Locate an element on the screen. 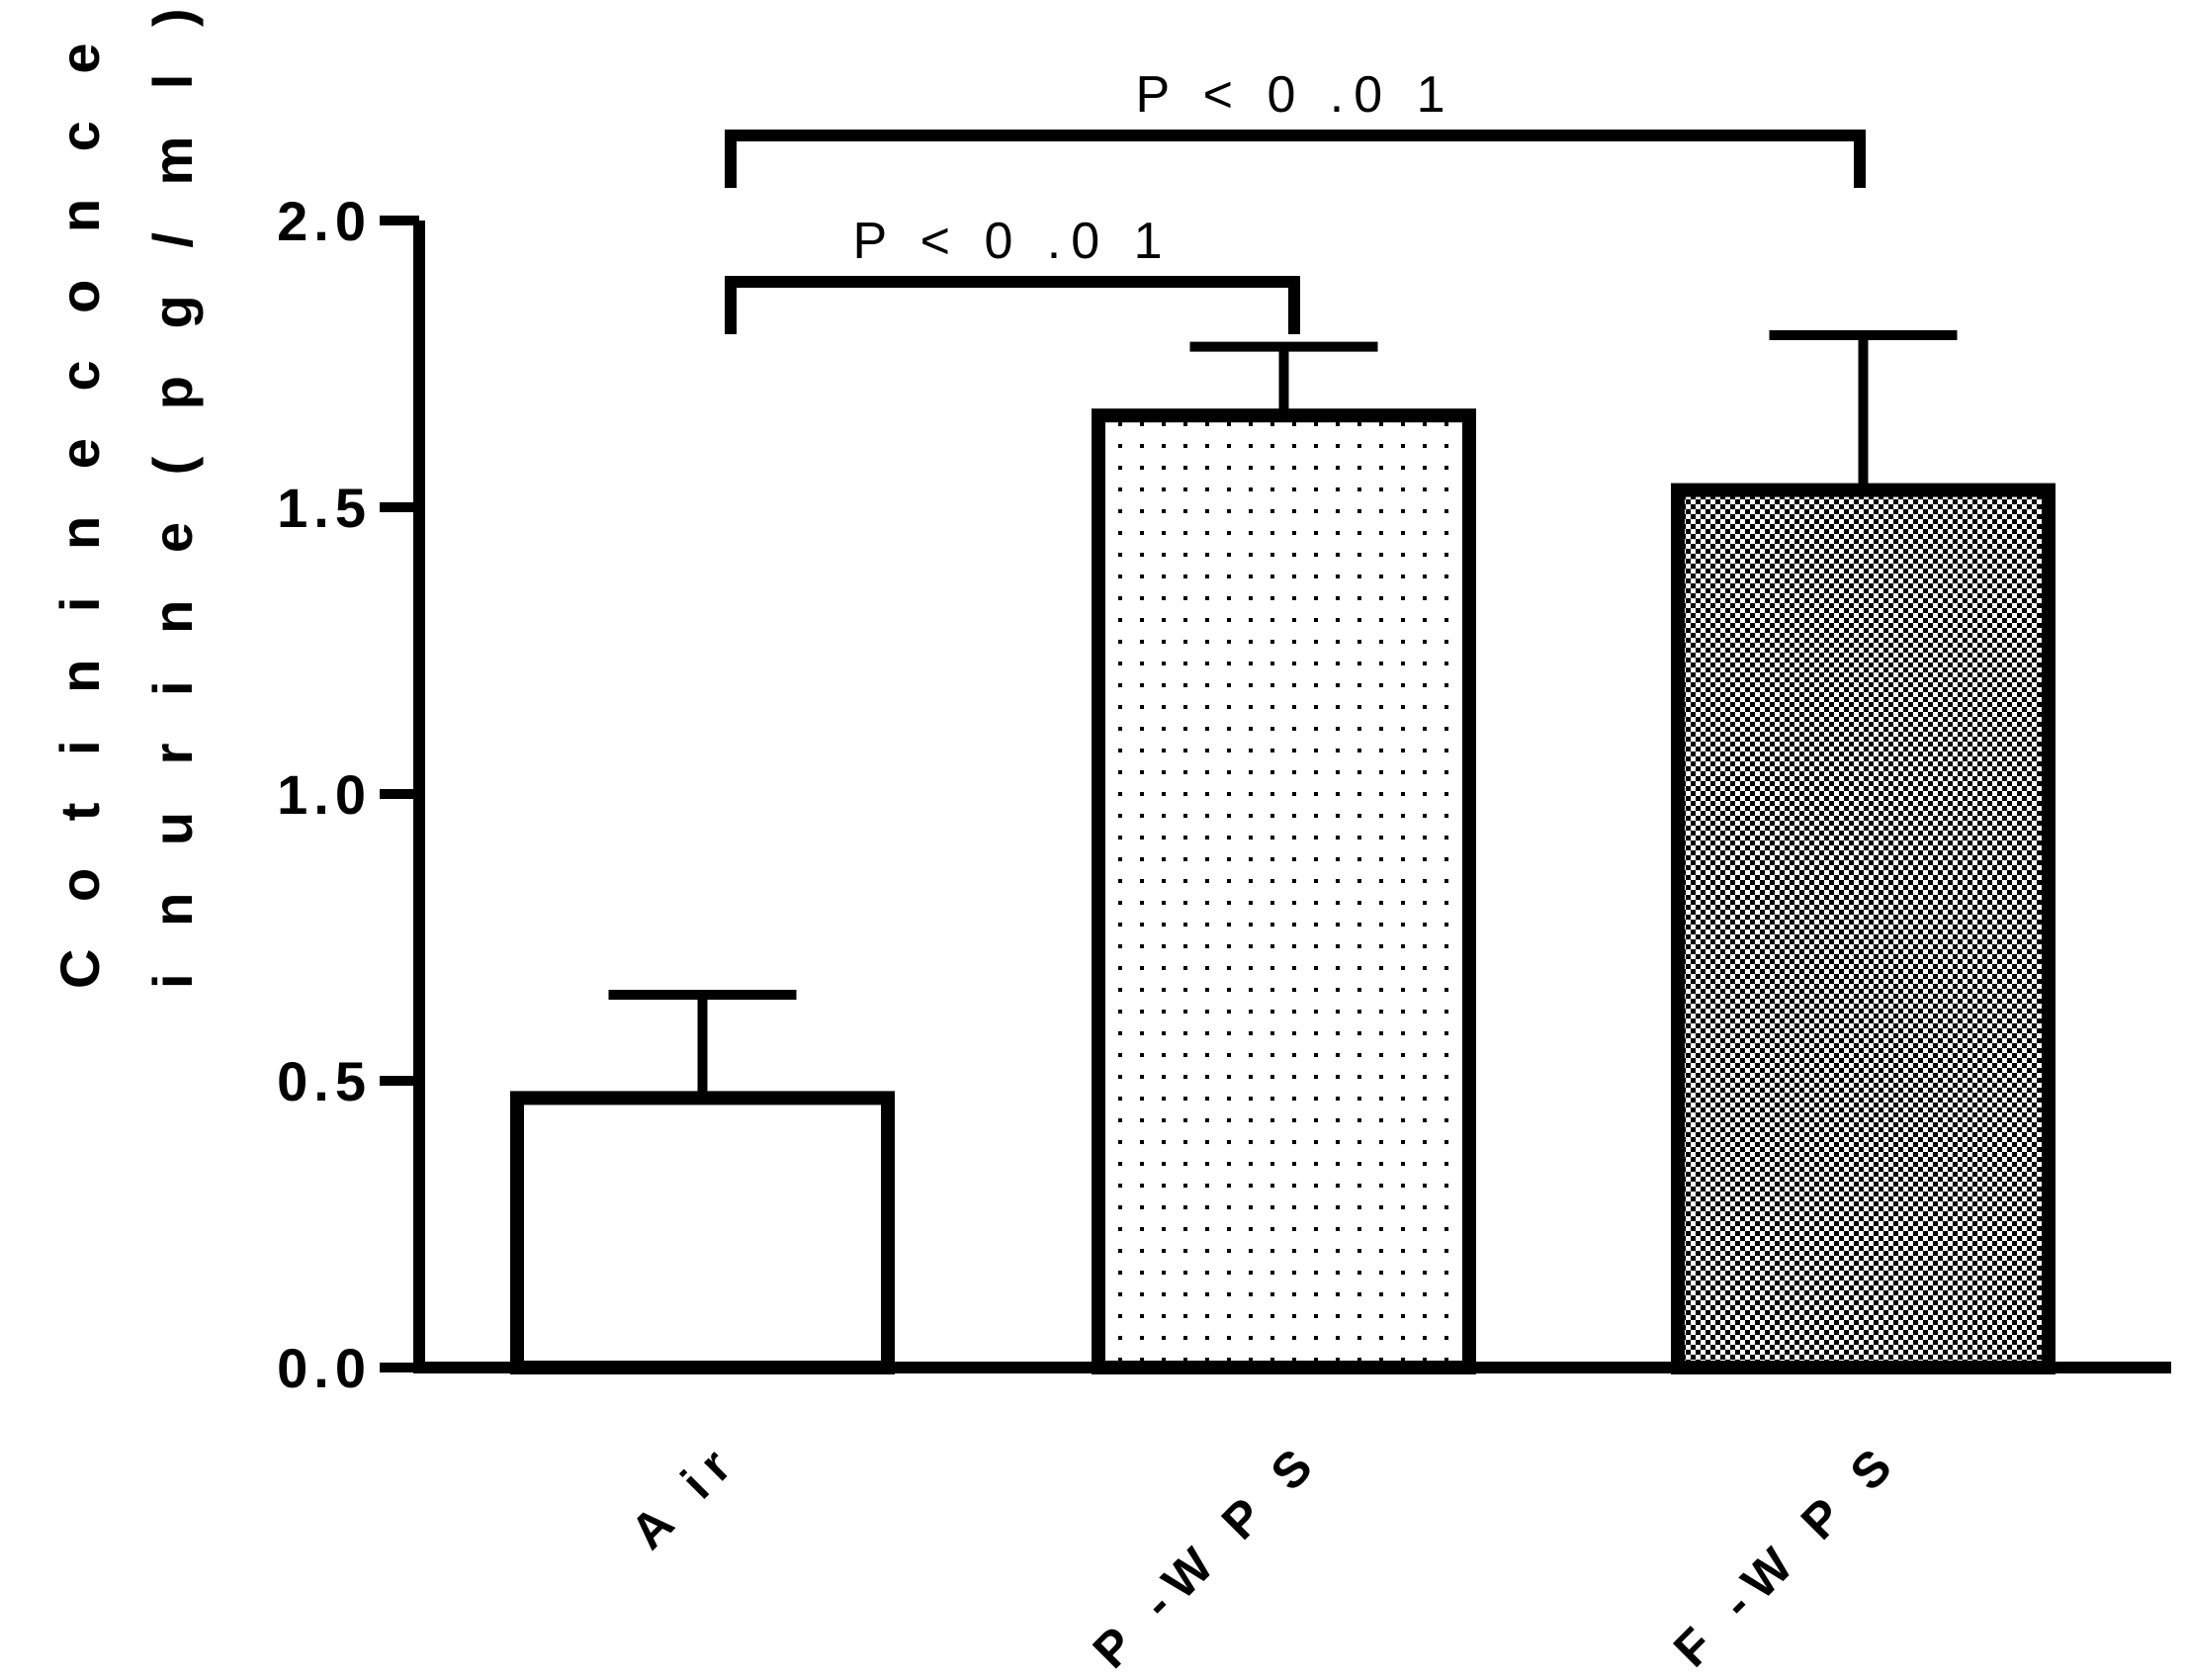 This screenshot has width=2187, height=1680. error-bar-af-wps is located at coordinates (1863, 410).